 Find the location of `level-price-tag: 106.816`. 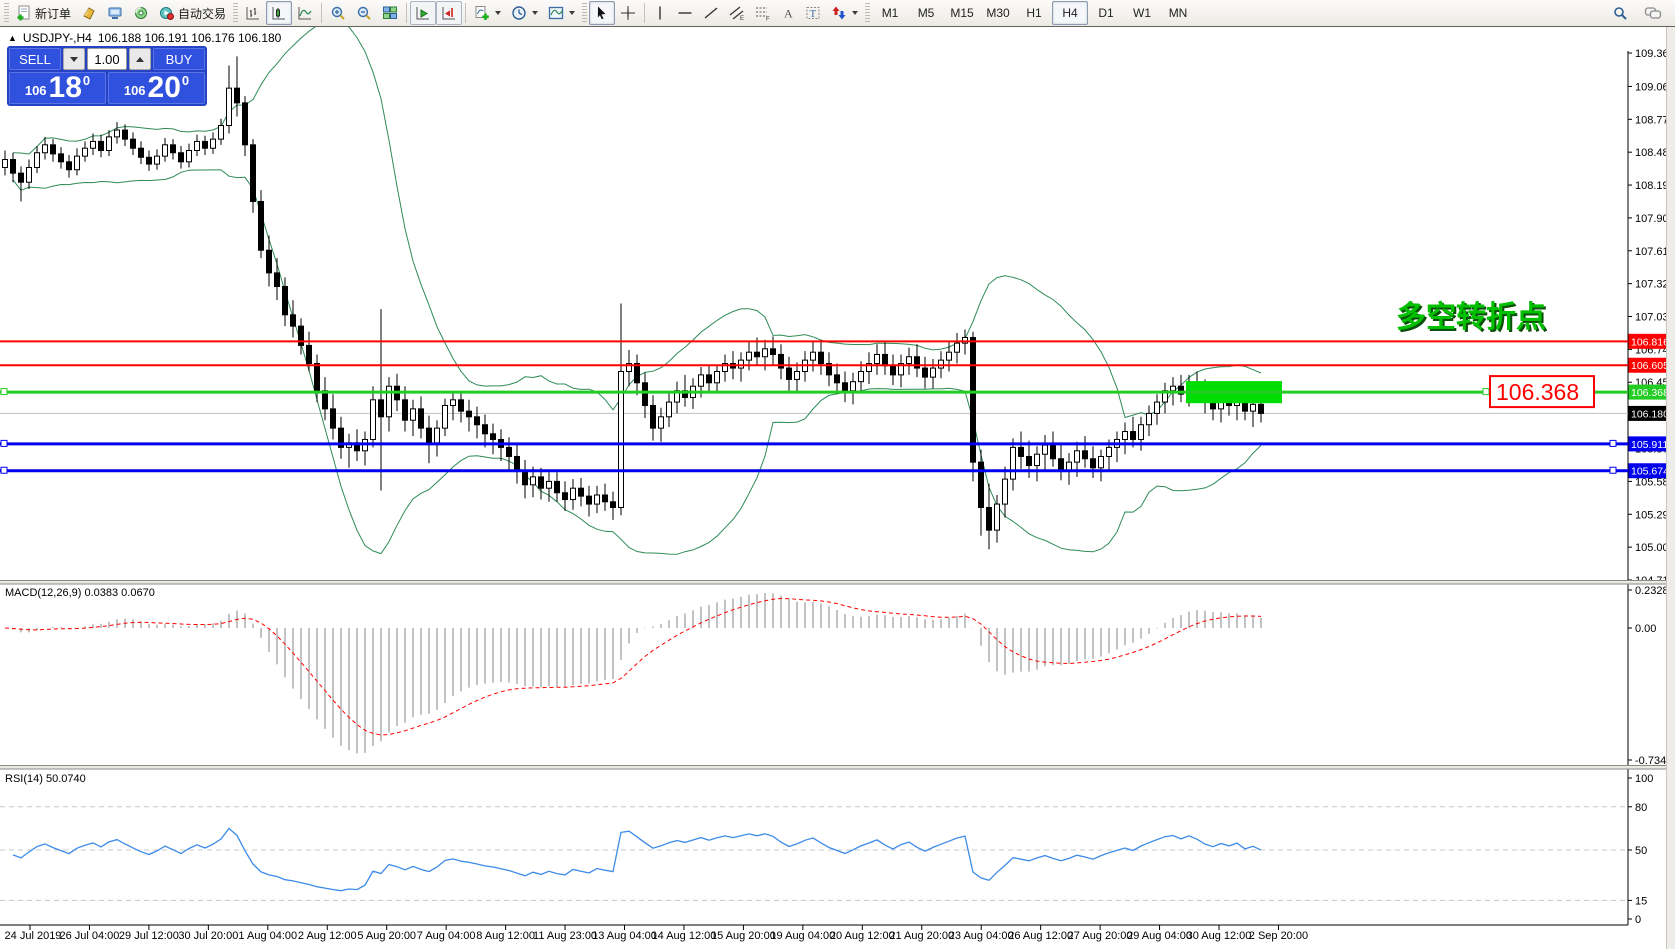

level-price-tag: 106.816 is located at coordinates (1650, 342).